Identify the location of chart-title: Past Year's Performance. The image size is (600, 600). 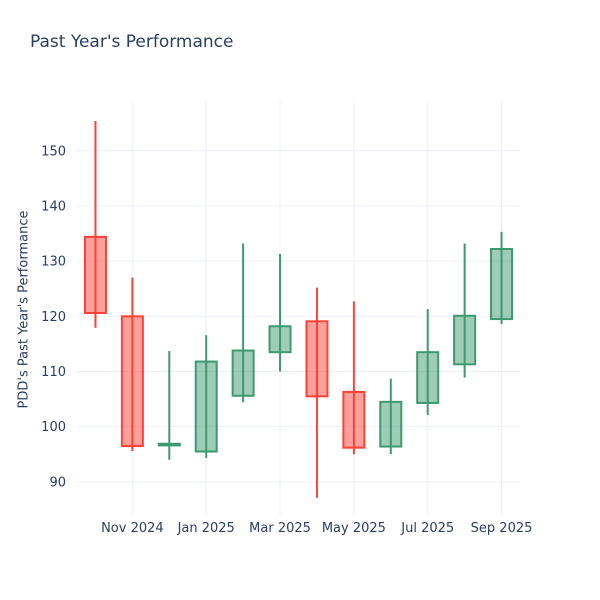
(132, 42).